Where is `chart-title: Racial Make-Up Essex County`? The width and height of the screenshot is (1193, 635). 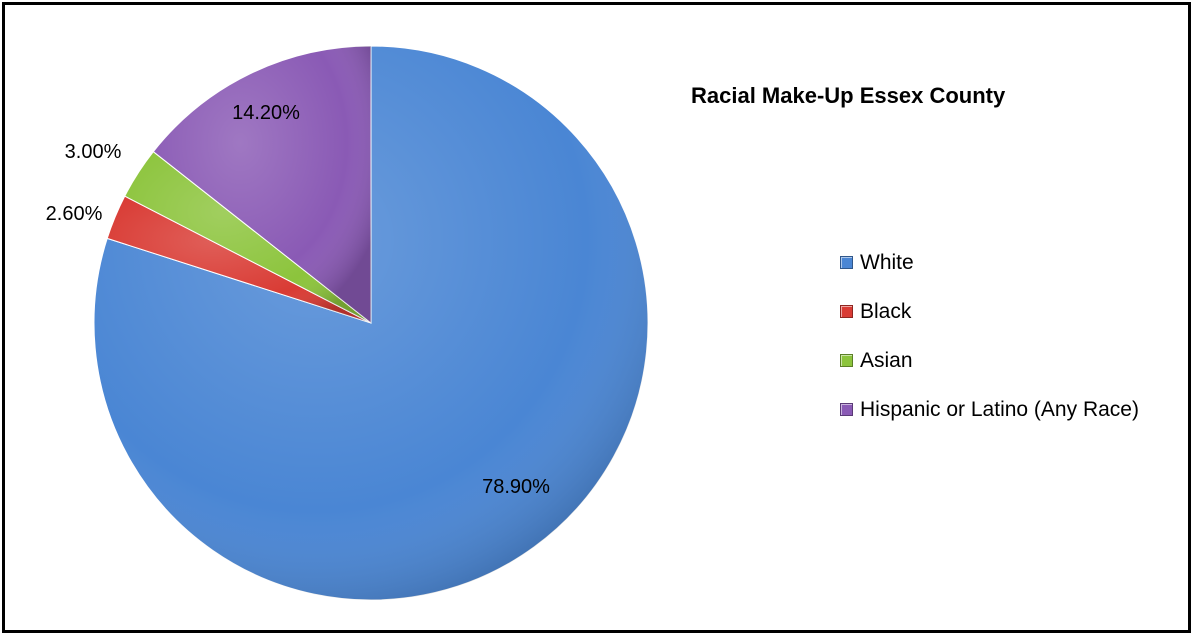
chart-title: Racial Make-Up Essex County is located at coordinates (848, 95).